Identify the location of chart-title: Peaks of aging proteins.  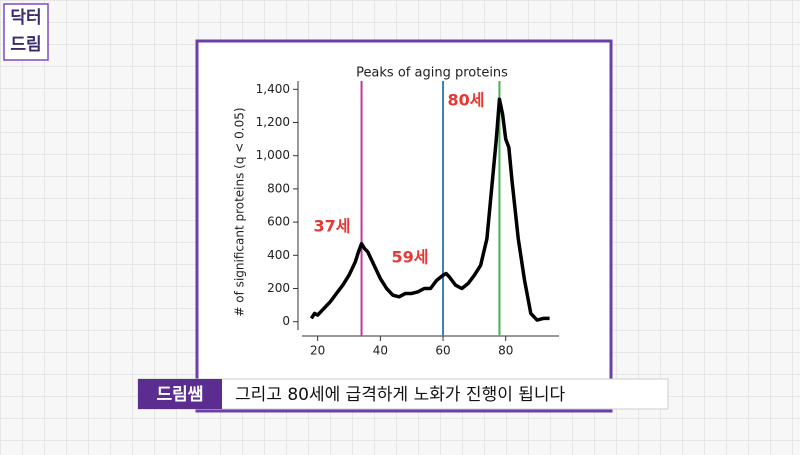
(432, 73).